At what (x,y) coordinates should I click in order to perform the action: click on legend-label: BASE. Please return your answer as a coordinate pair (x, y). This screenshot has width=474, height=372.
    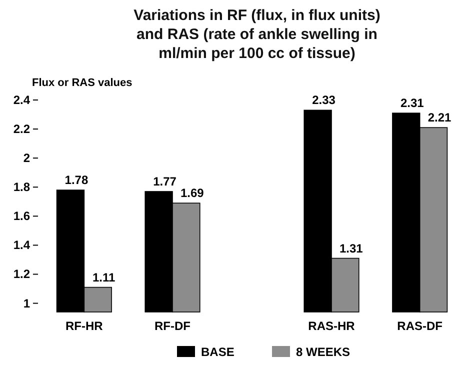
    Looking at the image, I should click on (217, 352).